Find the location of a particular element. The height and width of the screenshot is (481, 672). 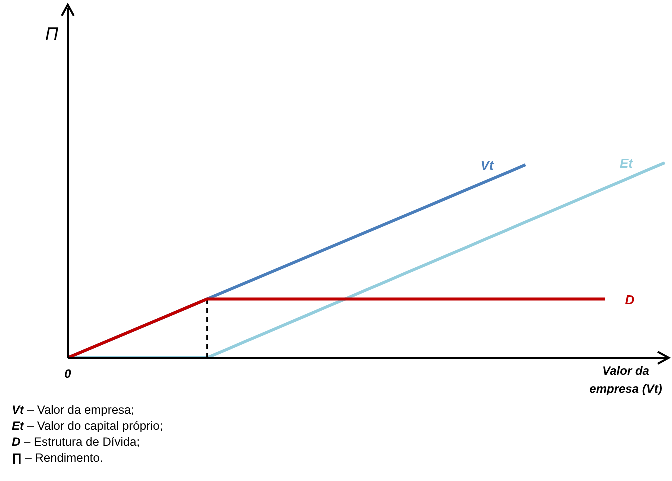

text: Π is located at coordinates (52, 34).